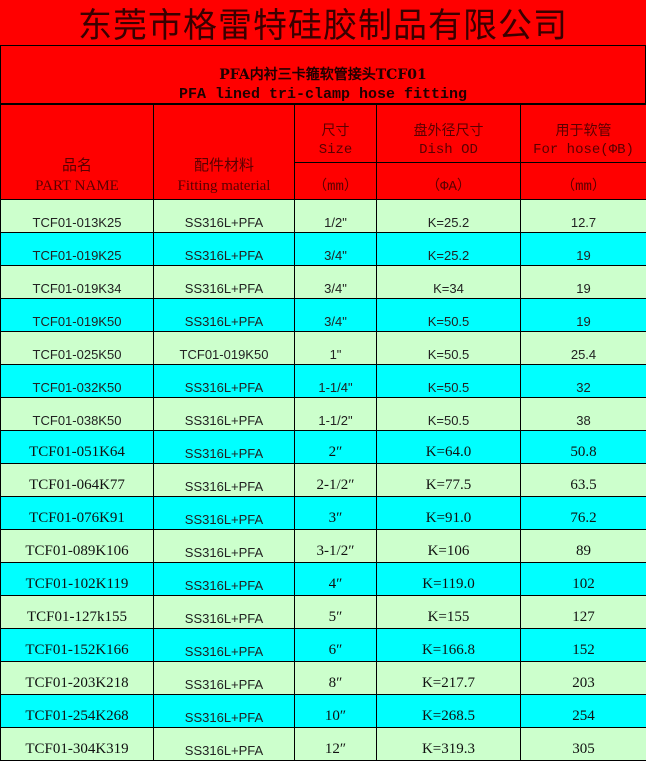  What do you see at coordinates (77, 678) in the screenshot?
I see `cell-part-name: TCF01-203K218` at bounding box center [77, 678].